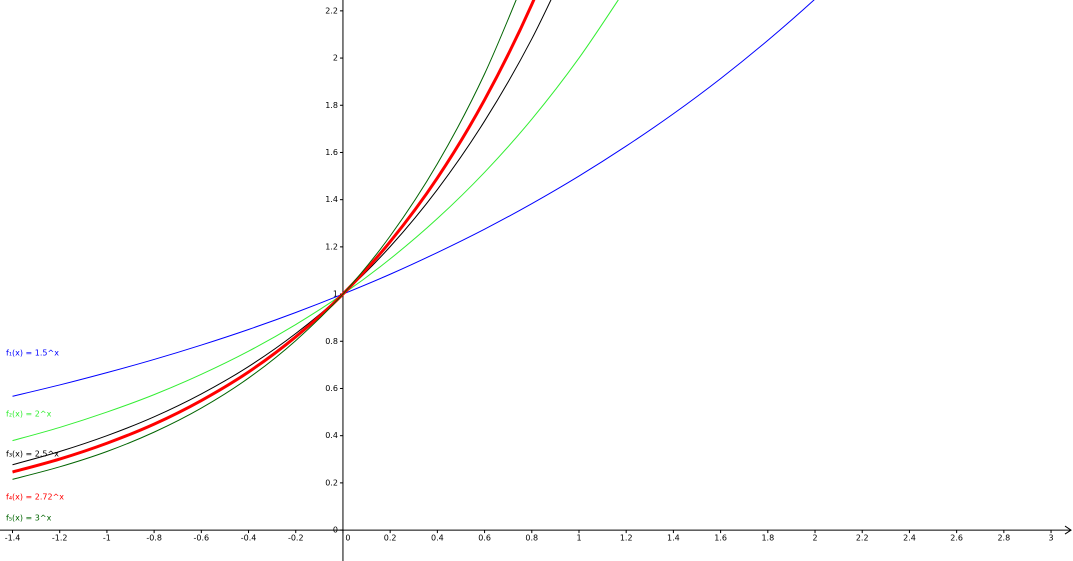  What do you see at coordinates (331, 482) in the screenshot?
I see `y-tick-label: 0.2` at bounding box center [331, 482].